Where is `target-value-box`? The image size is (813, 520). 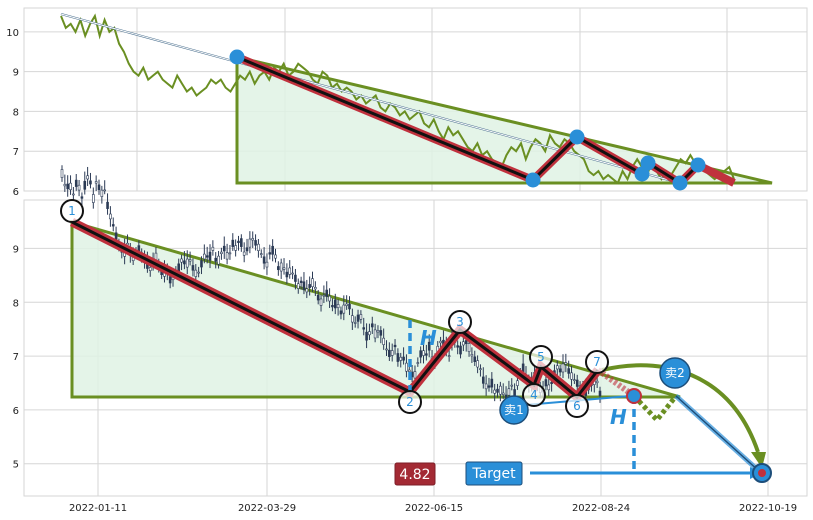
target-value-box is located at coordinates (415, 474).